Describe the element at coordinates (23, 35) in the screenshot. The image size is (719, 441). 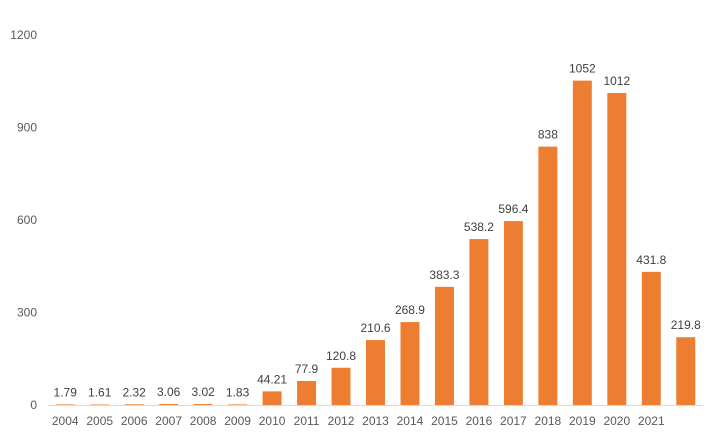
I see `y-tick-label: 1200` at that location.